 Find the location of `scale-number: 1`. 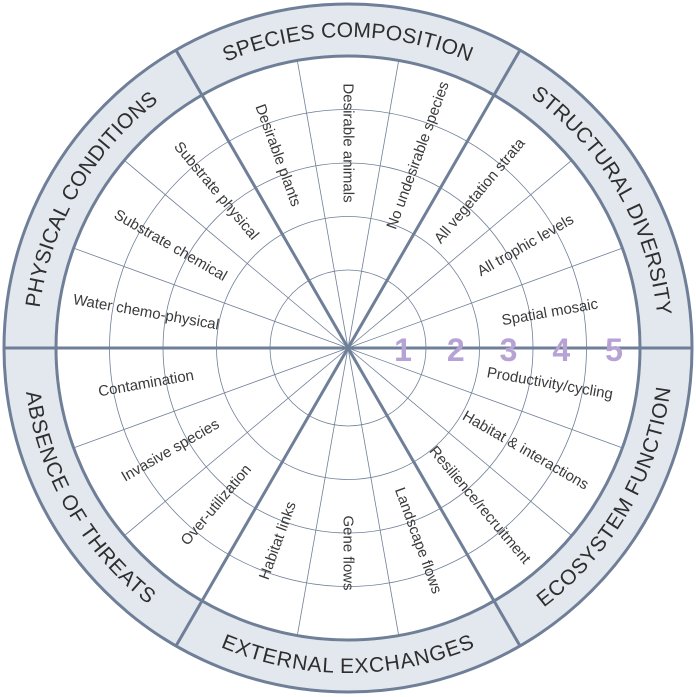

scale-number: 1 is located at coordinates (403, 350).